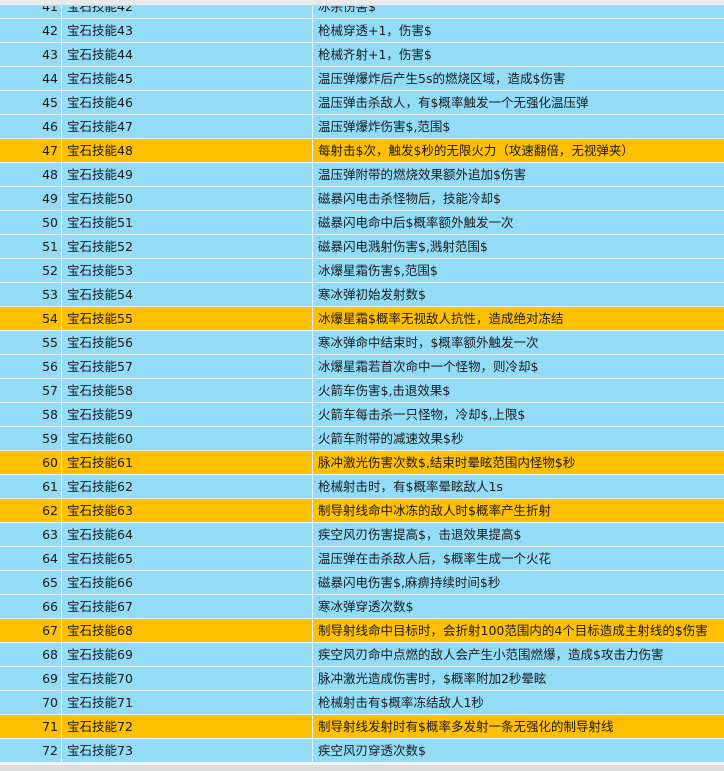 This screenshot has width=724, height=771. What do you see at coordinates (187, 246) in the screenshot?
I see `skill-name-cell: 宝石技能52` at bounding box center [187, 246].